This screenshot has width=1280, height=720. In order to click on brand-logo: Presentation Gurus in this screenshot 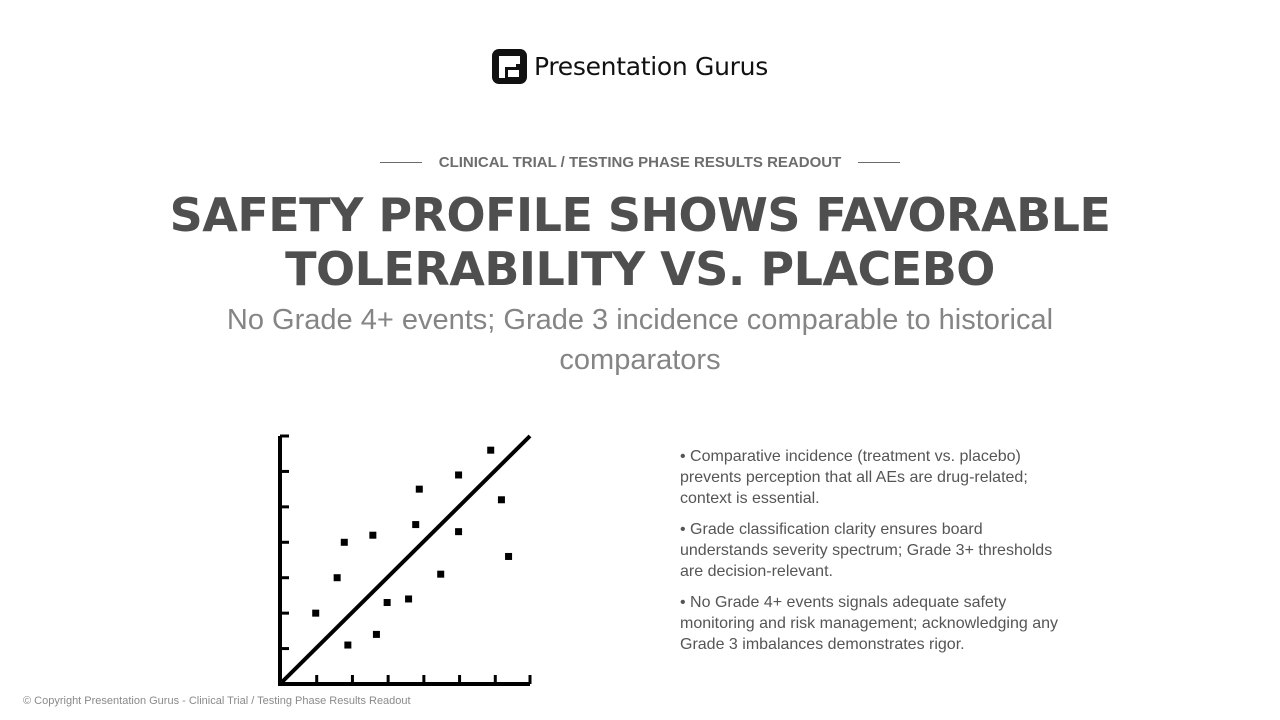, I will do `click(630, 66)`.